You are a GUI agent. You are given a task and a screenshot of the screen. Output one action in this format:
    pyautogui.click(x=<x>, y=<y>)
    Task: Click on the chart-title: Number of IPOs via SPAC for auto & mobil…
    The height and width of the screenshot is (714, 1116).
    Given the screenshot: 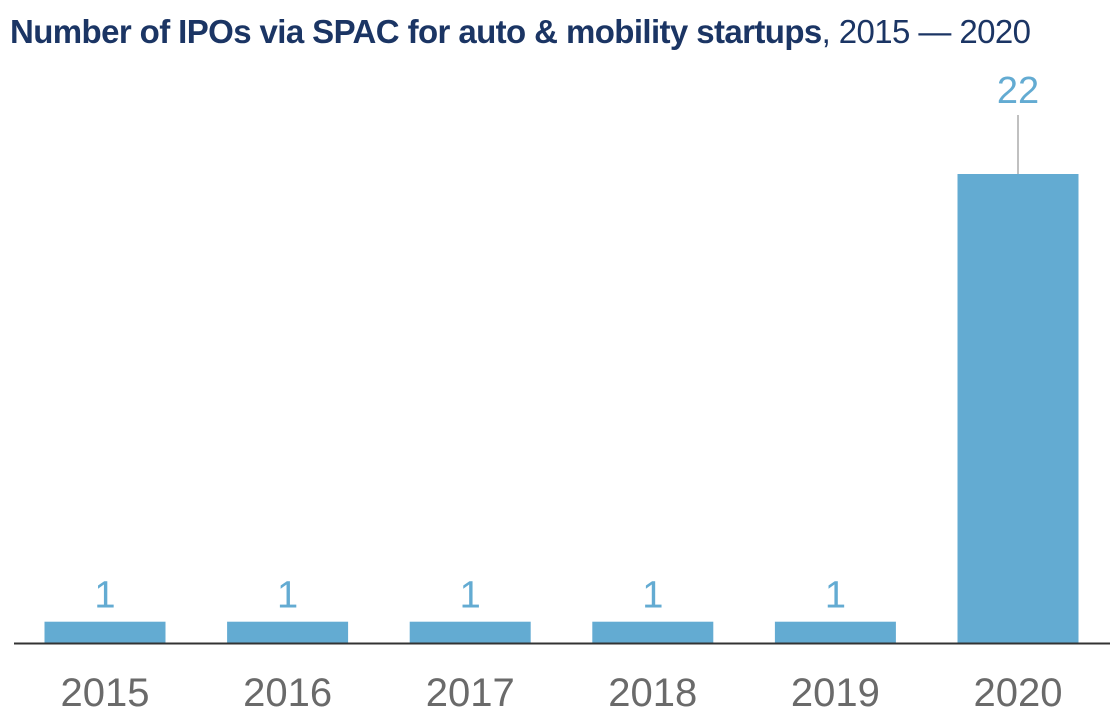 What is the action you would take?
    pyautogui.click(x=520, y=32)
    